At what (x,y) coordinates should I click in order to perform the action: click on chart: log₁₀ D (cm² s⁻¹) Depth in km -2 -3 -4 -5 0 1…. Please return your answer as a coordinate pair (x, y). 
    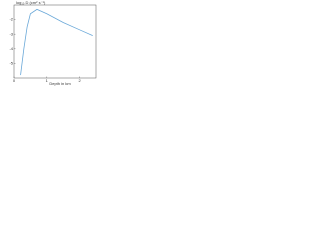
    Looking at the image, I should click on (53, 43).